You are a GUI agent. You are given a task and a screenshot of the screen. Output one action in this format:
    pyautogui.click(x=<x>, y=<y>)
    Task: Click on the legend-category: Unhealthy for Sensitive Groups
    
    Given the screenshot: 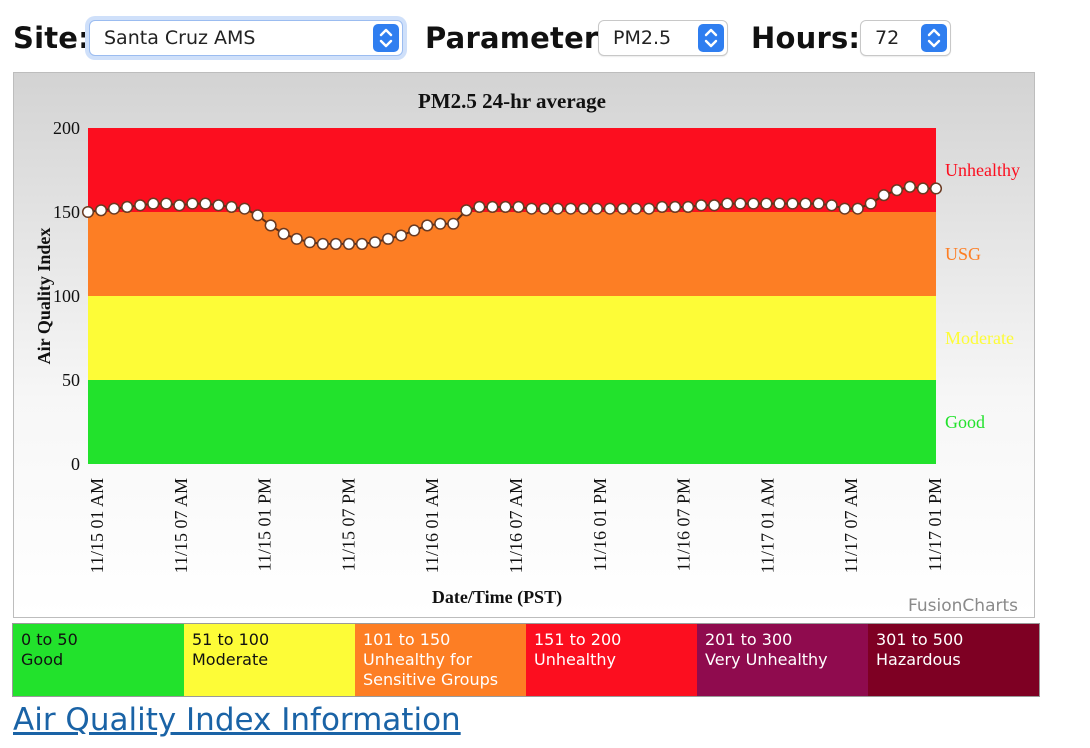 What is the action you would take?
    pyautogui.click(x=431, y=669)
    